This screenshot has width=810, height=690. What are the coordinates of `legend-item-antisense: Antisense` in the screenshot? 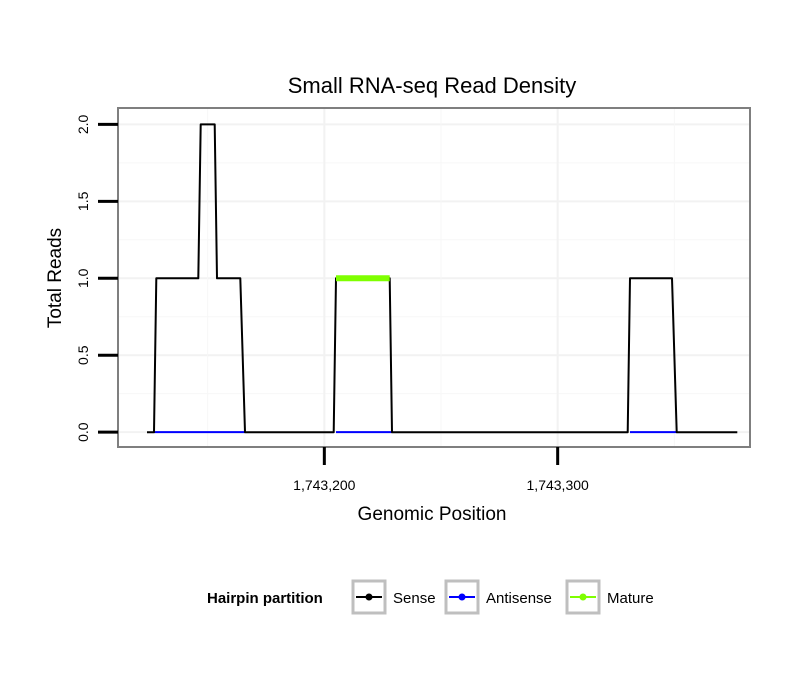 It's located at (498, 597).